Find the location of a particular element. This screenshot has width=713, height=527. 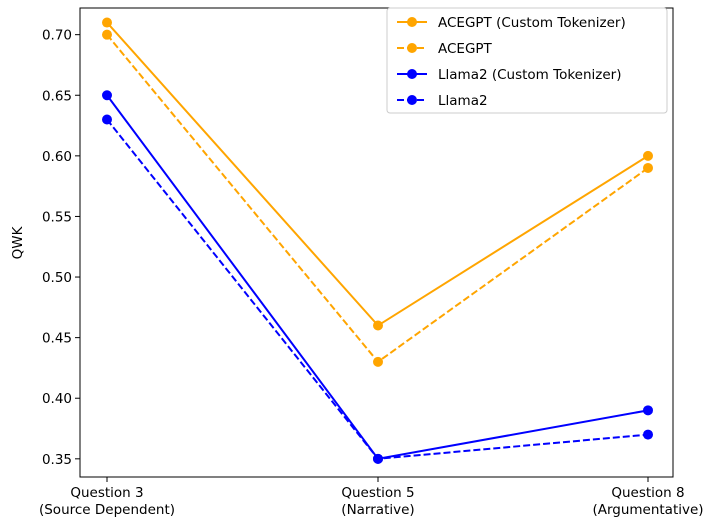

legend-label: ACEGPT is located at coordinates (465, 49).